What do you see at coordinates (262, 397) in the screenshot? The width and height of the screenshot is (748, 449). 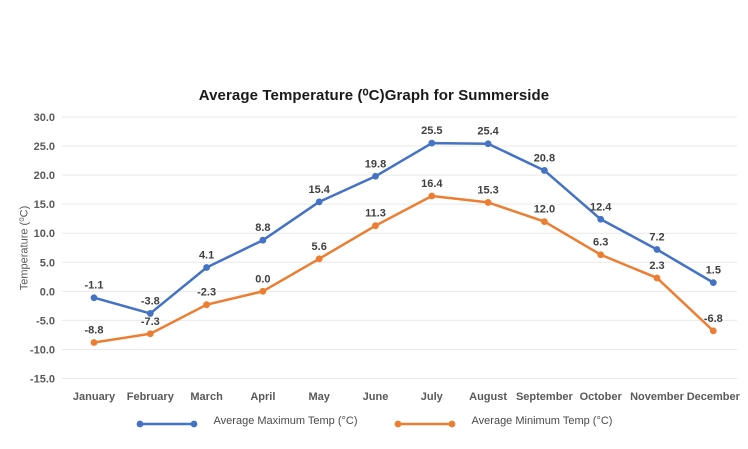 I see `x-tick-label: April` at bounding box center [262, 397].